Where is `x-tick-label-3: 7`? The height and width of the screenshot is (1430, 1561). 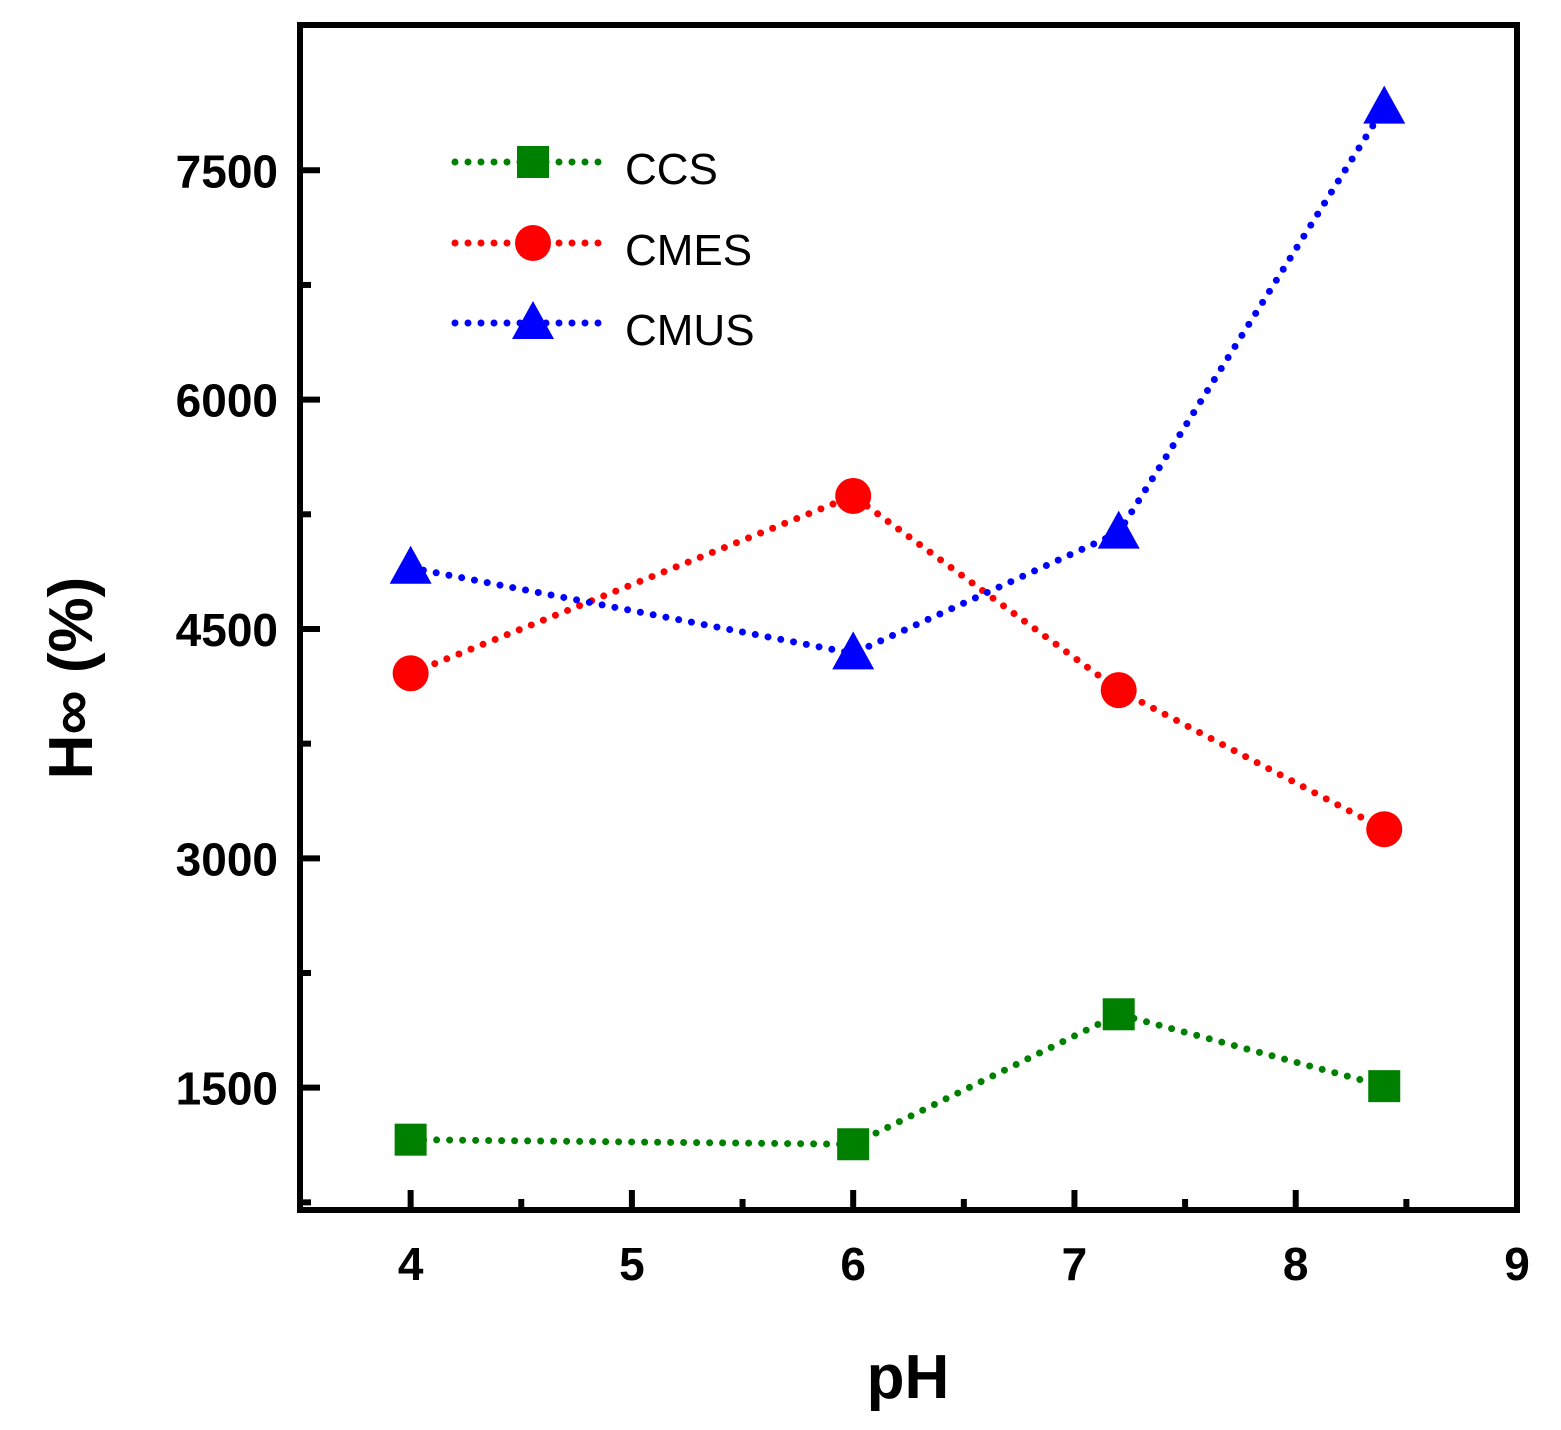
x-tick-label-3: 7 is located at coordinates (1075, 1264).